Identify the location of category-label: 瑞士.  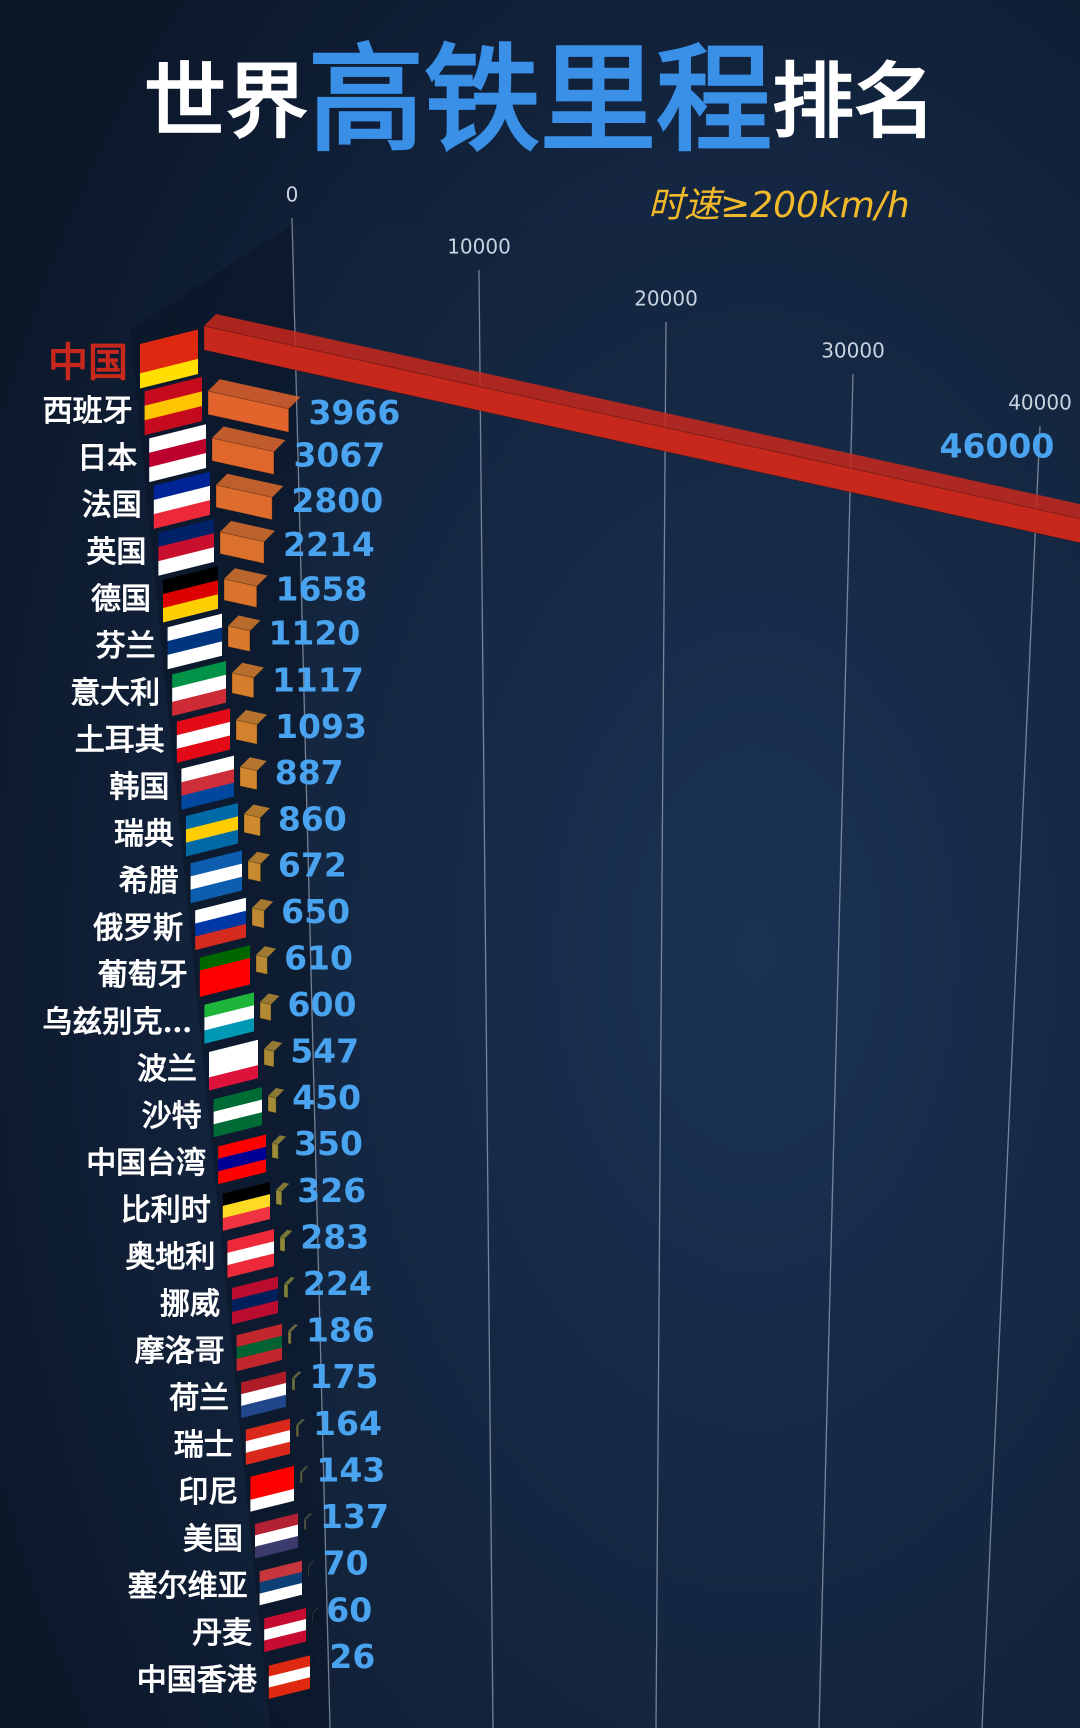
(204, 1445).